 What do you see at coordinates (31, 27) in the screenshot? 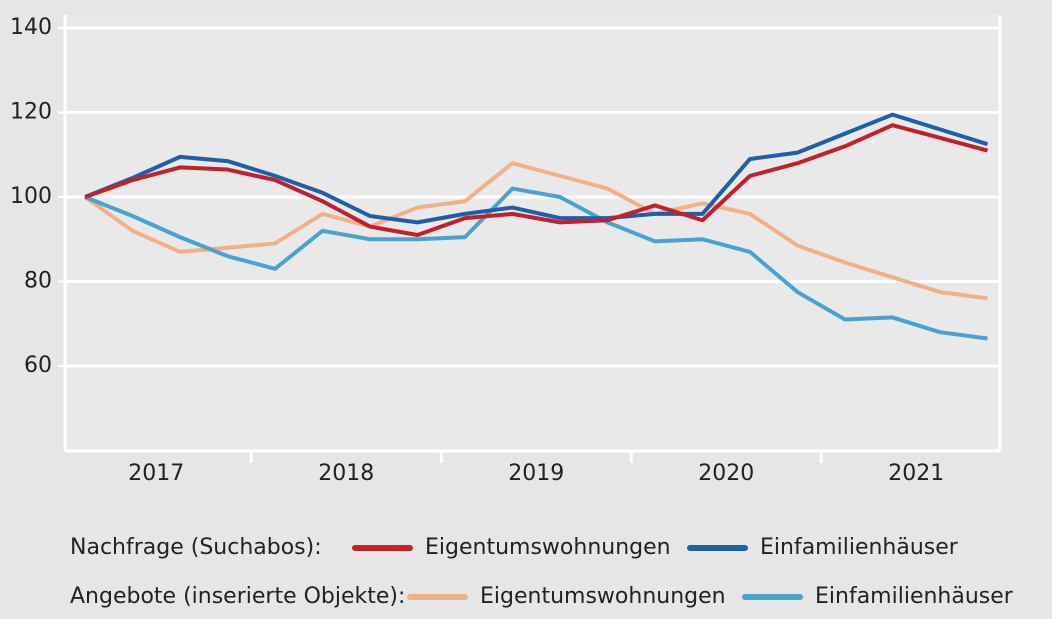
I see `y-tick-label: 140` at bounding box center [31, 27].